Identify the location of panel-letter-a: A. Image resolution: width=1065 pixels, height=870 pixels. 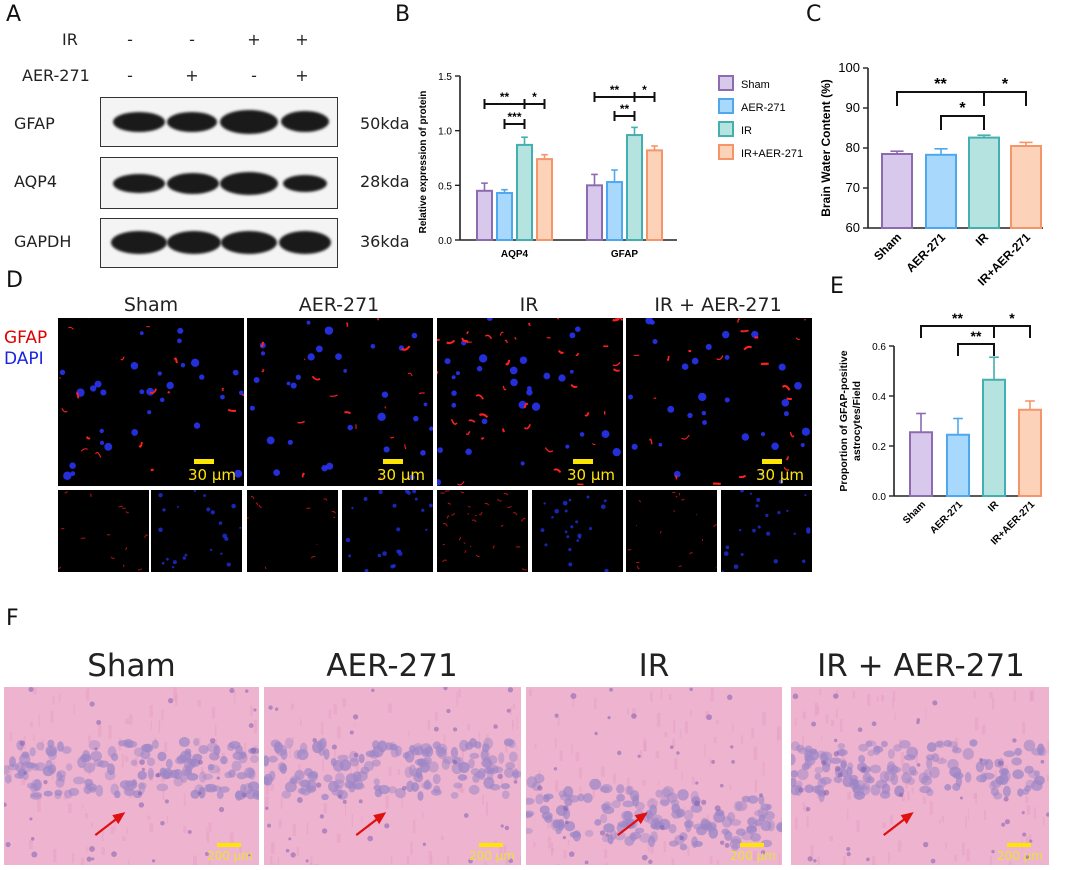
(14, 14).